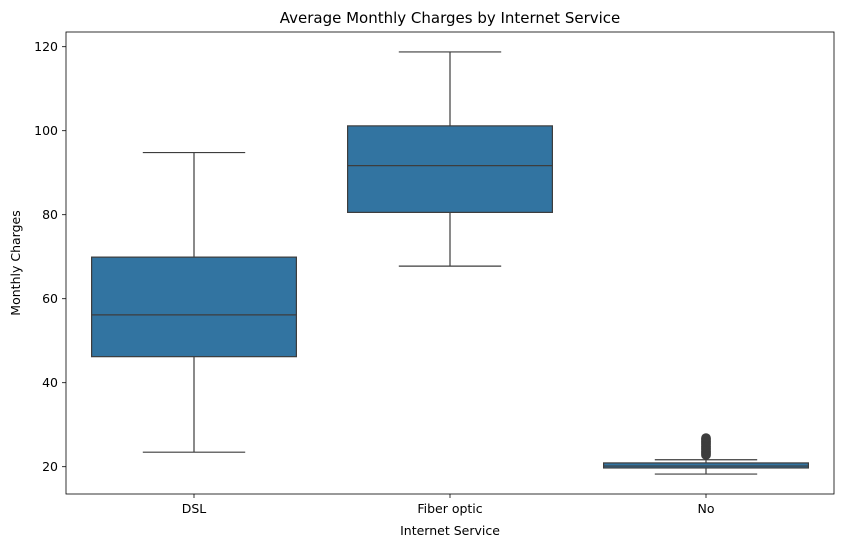 Image resolution: width=850 pixels, height=547 pixels. What do you see at coordinates (50, 466) in the screenshot?
I see `y-tick-label: 20` at bounding box center [50, 466].